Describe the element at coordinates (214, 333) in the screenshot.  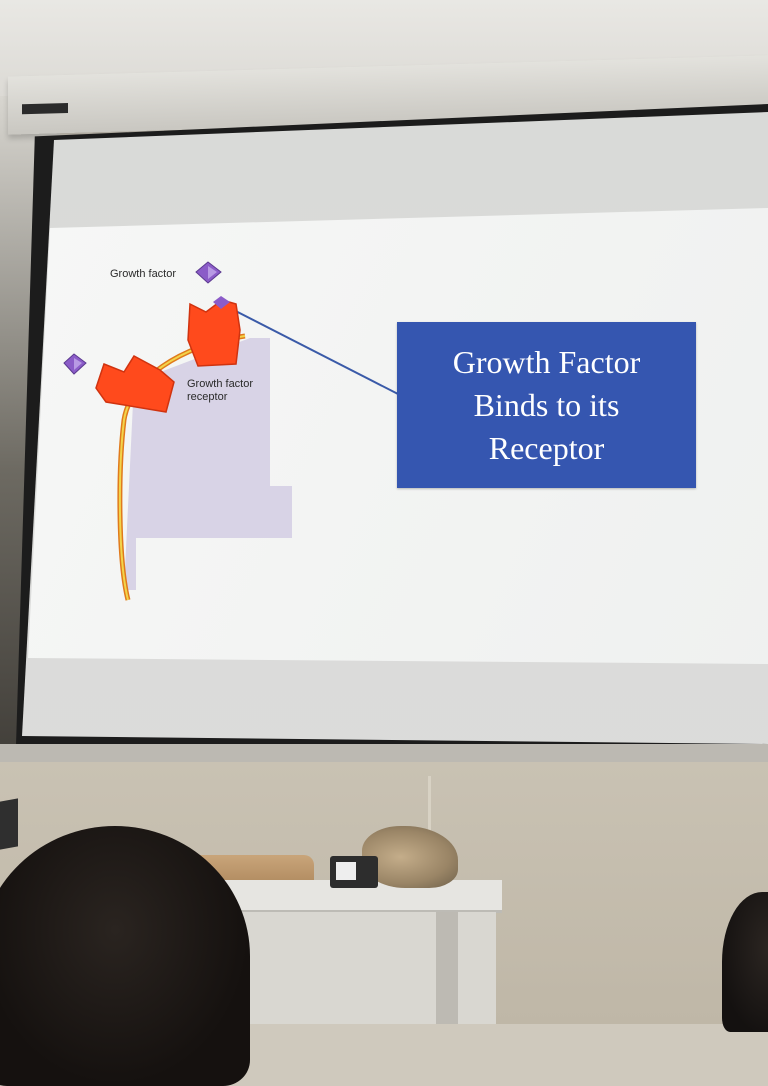
I see `receptor-bound` at that location.